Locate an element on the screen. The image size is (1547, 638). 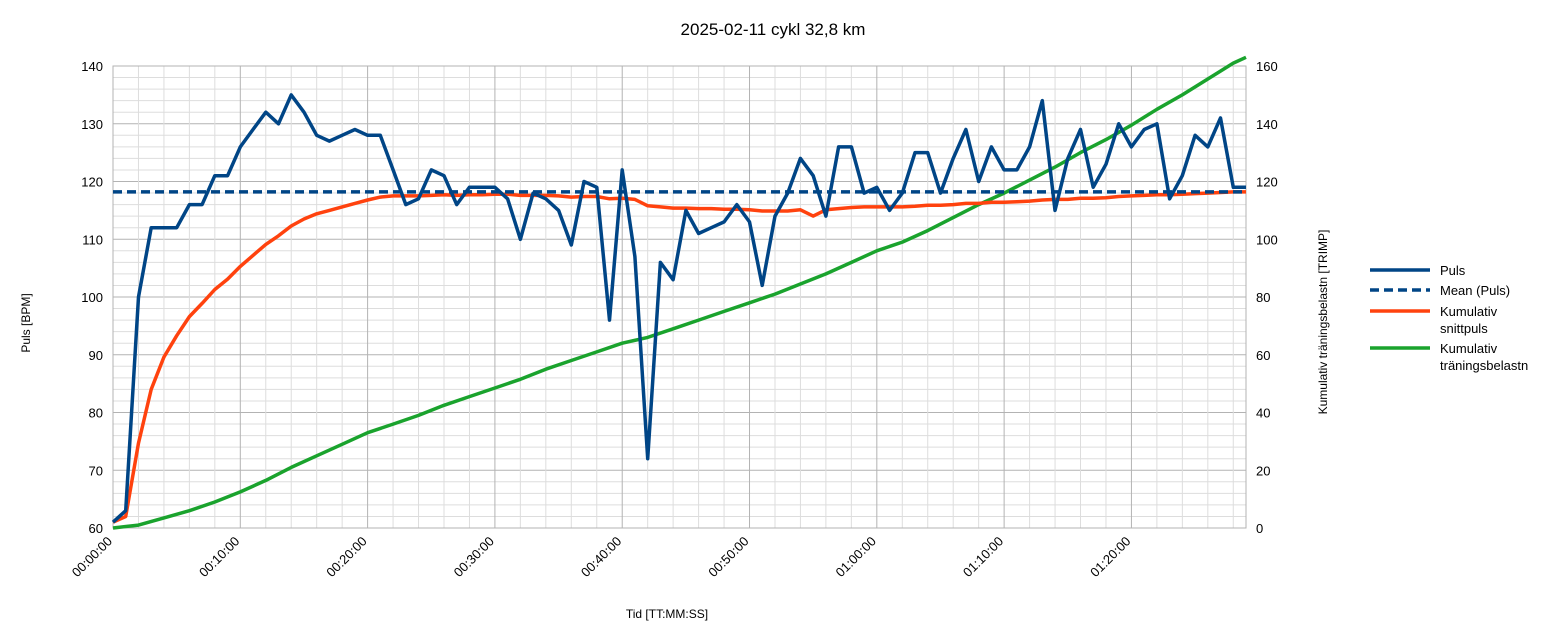
y2-axis-ticks: 0 20 40 60 80 100 120 140 160 is located at coordinates (1267, 297).